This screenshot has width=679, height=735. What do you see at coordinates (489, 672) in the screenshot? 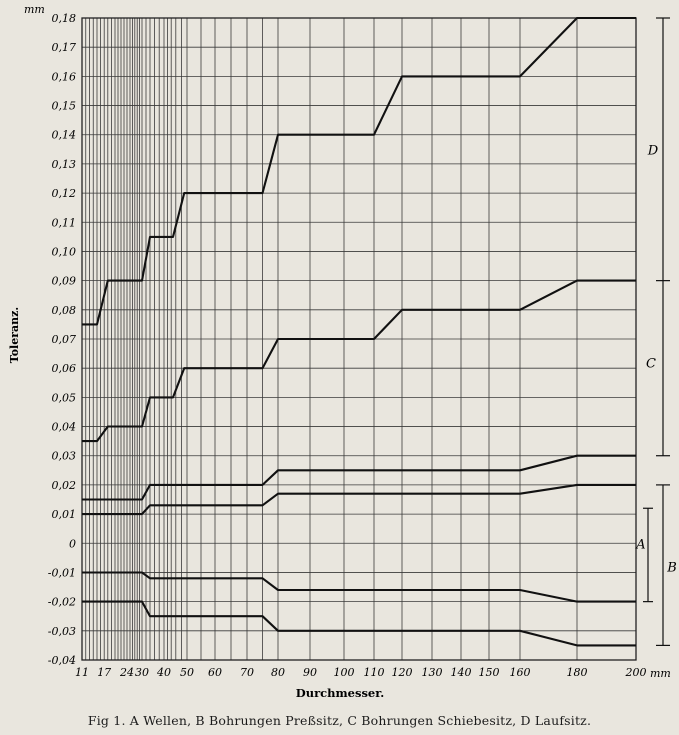
I see `x-tick-label: 150` at bounding box center [489, 672].